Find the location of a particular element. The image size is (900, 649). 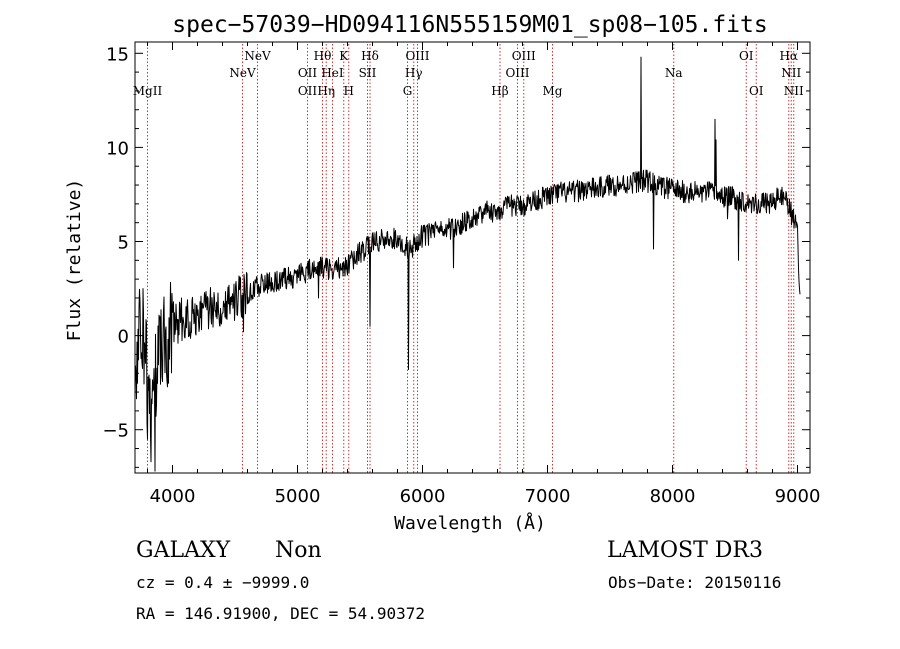

redshift-cz: cz = 0.4 ± −9999.0 is located at coordinates (223, 582).